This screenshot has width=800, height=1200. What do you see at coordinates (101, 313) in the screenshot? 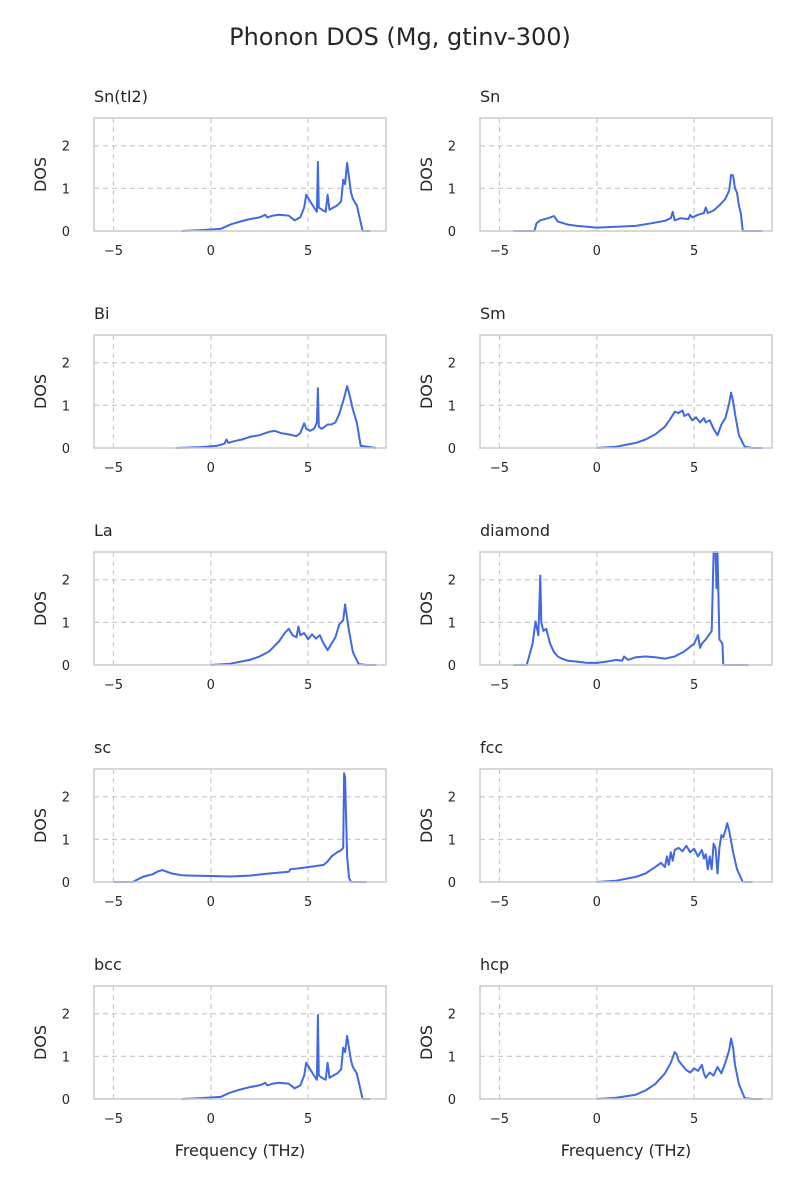
I see `subplot-title: Bi` at bounding box center [101, 313].